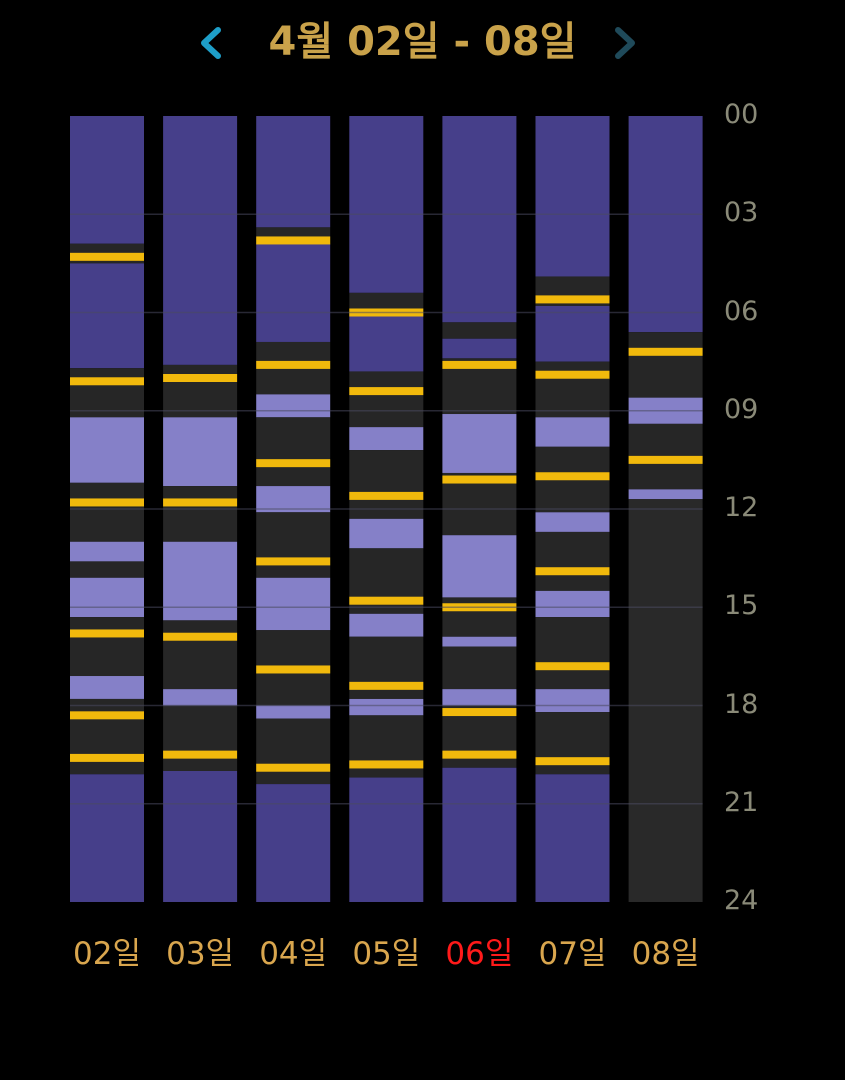 The height and width of the screenshot is (1080, 845). Describe the element at coordinates (741, 704) in the screenshot. I see `hour-label: 18` at that location.